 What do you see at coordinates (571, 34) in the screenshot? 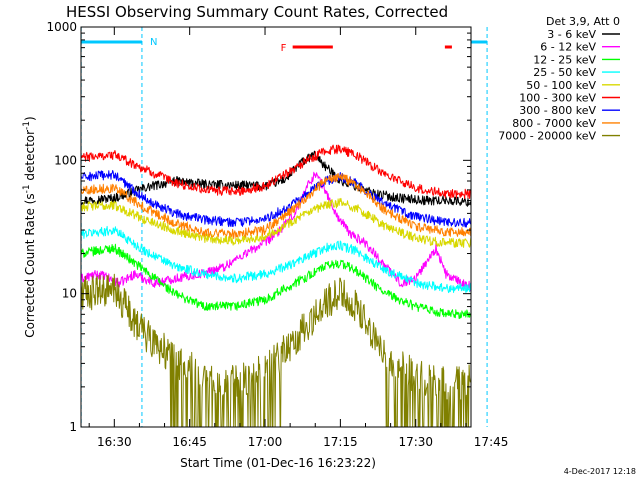
I see `legend-label-3-6-kev: 3 - 6 keV` at bounding box center [571, 34].